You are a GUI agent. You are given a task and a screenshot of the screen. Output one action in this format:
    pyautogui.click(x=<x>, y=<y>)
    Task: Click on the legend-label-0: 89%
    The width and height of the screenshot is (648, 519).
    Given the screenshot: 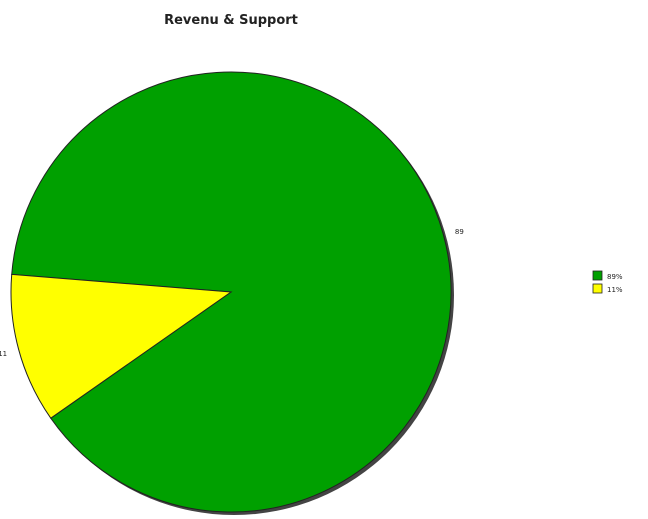 What is the action you would take?
    pyautogui.click(x=615, y=277)
    